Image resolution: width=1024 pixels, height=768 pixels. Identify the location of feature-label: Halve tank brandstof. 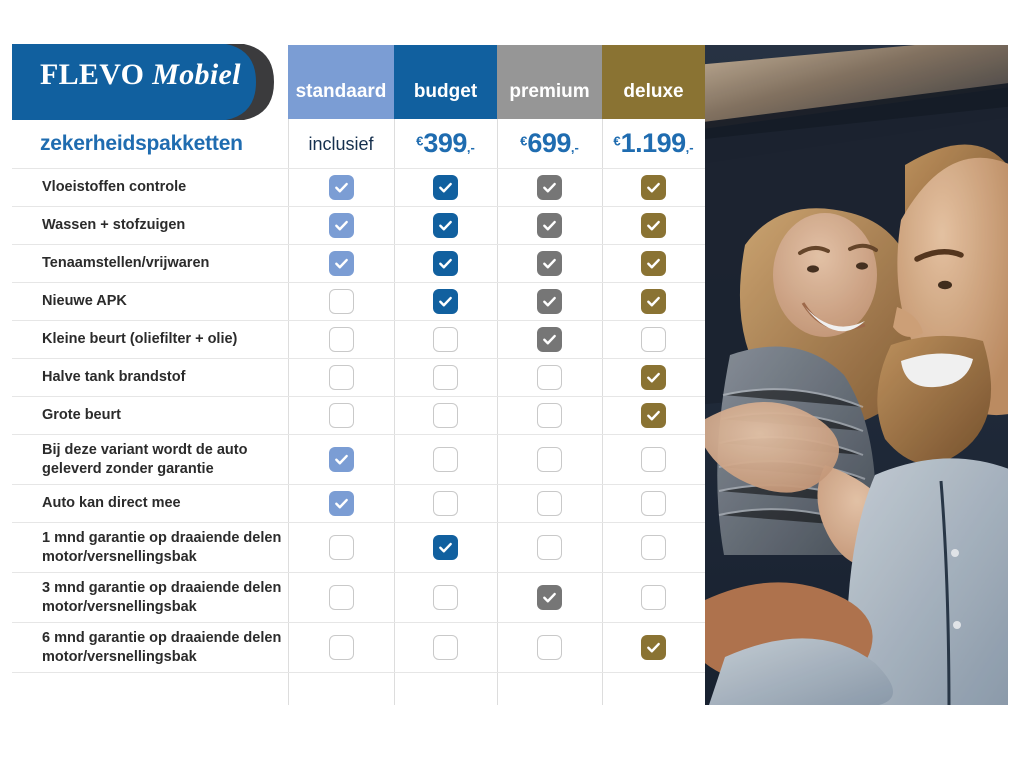
(114, 377).